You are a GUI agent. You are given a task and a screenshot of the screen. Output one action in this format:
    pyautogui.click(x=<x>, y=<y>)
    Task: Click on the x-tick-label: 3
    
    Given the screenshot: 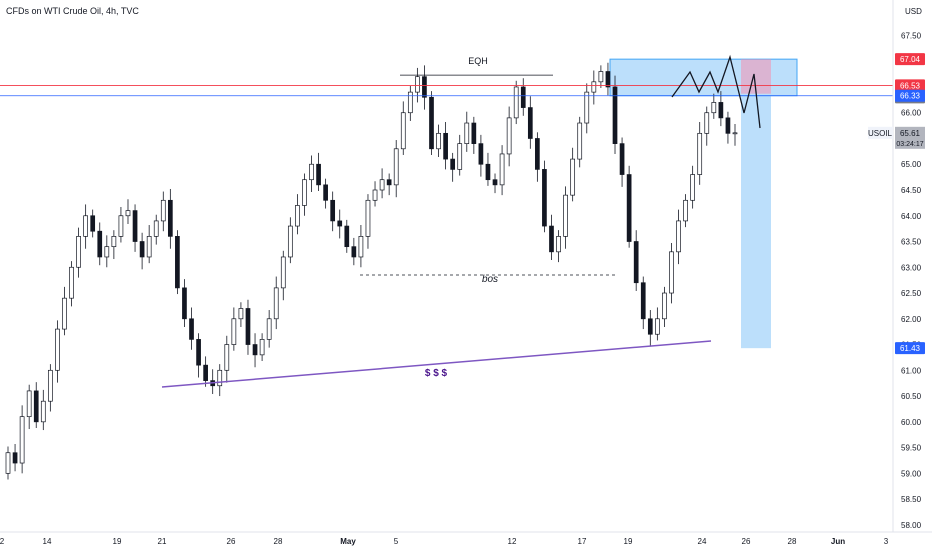 What is the action you would take?
    pyautogui.click(x=886, y=541)
    